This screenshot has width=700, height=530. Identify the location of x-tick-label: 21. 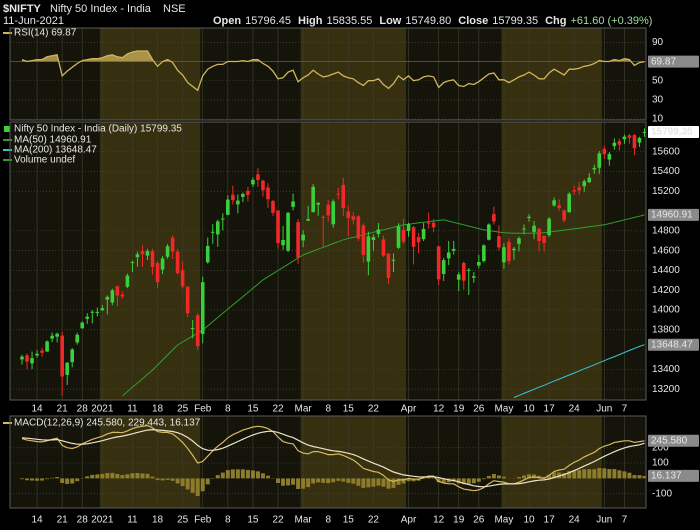
(63, 409).